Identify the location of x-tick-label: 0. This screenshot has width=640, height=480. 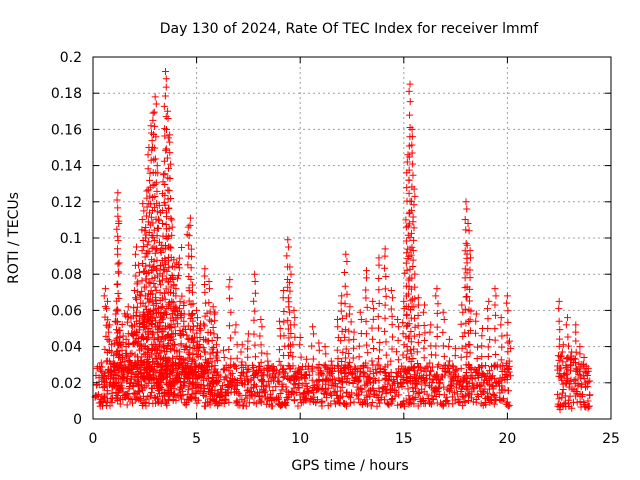
(93, 439).